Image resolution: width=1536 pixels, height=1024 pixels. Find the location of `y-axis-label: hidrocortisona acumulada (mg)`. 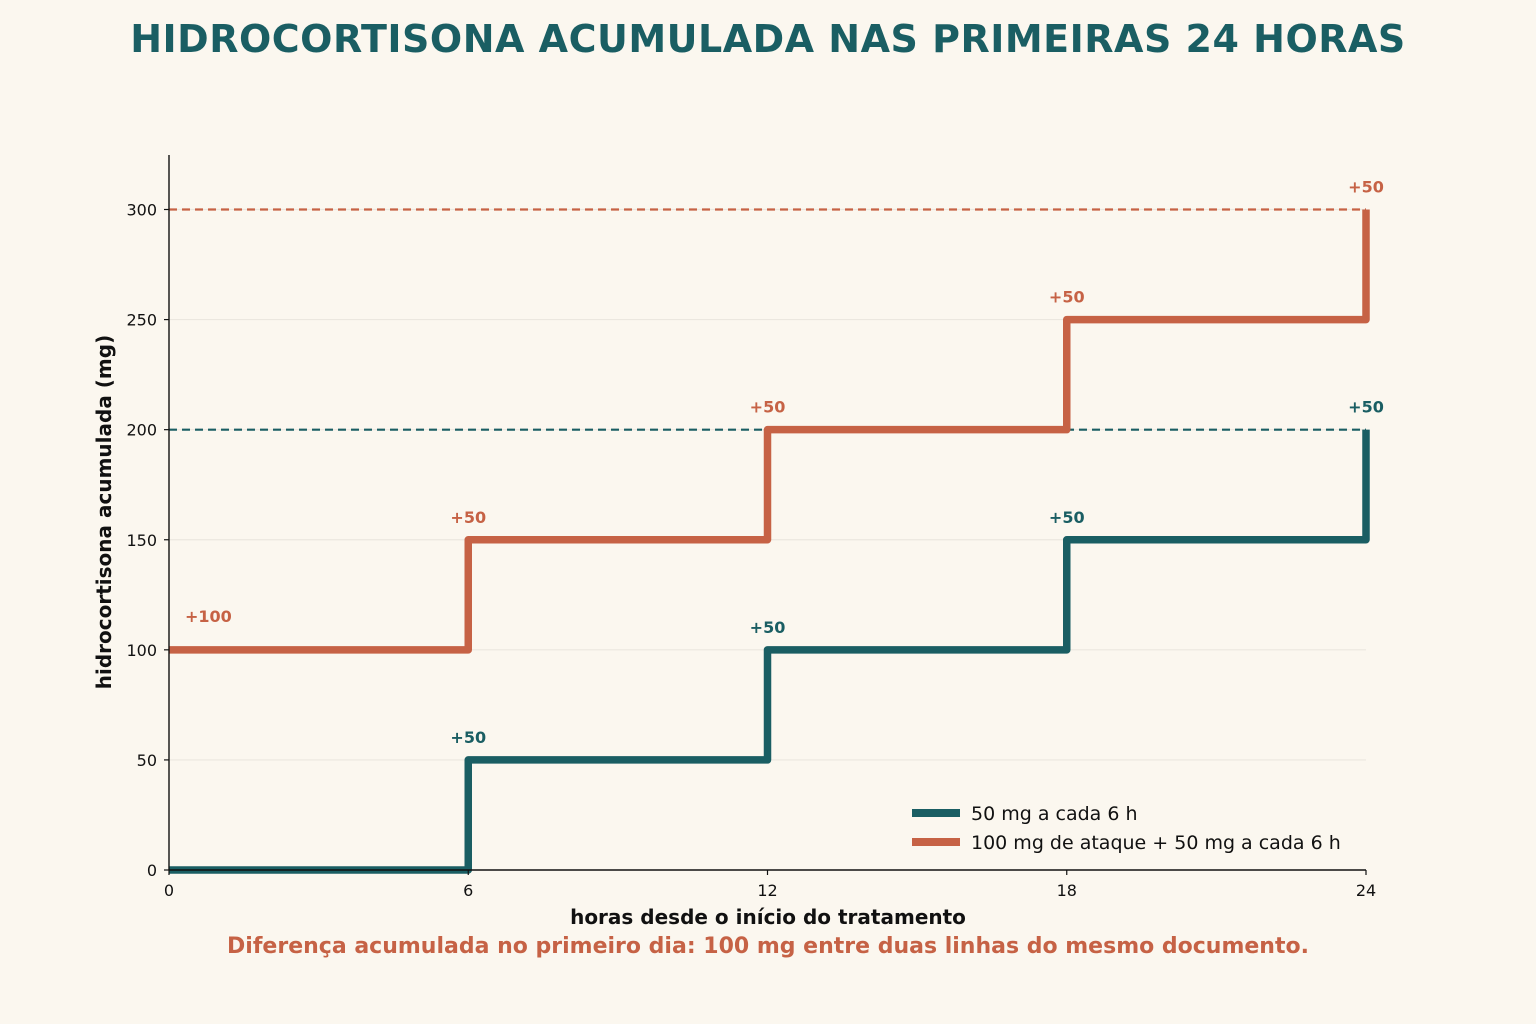

y-axis-label: hidrocortisona acumulada (mg) is located at coordinates (104, 512).